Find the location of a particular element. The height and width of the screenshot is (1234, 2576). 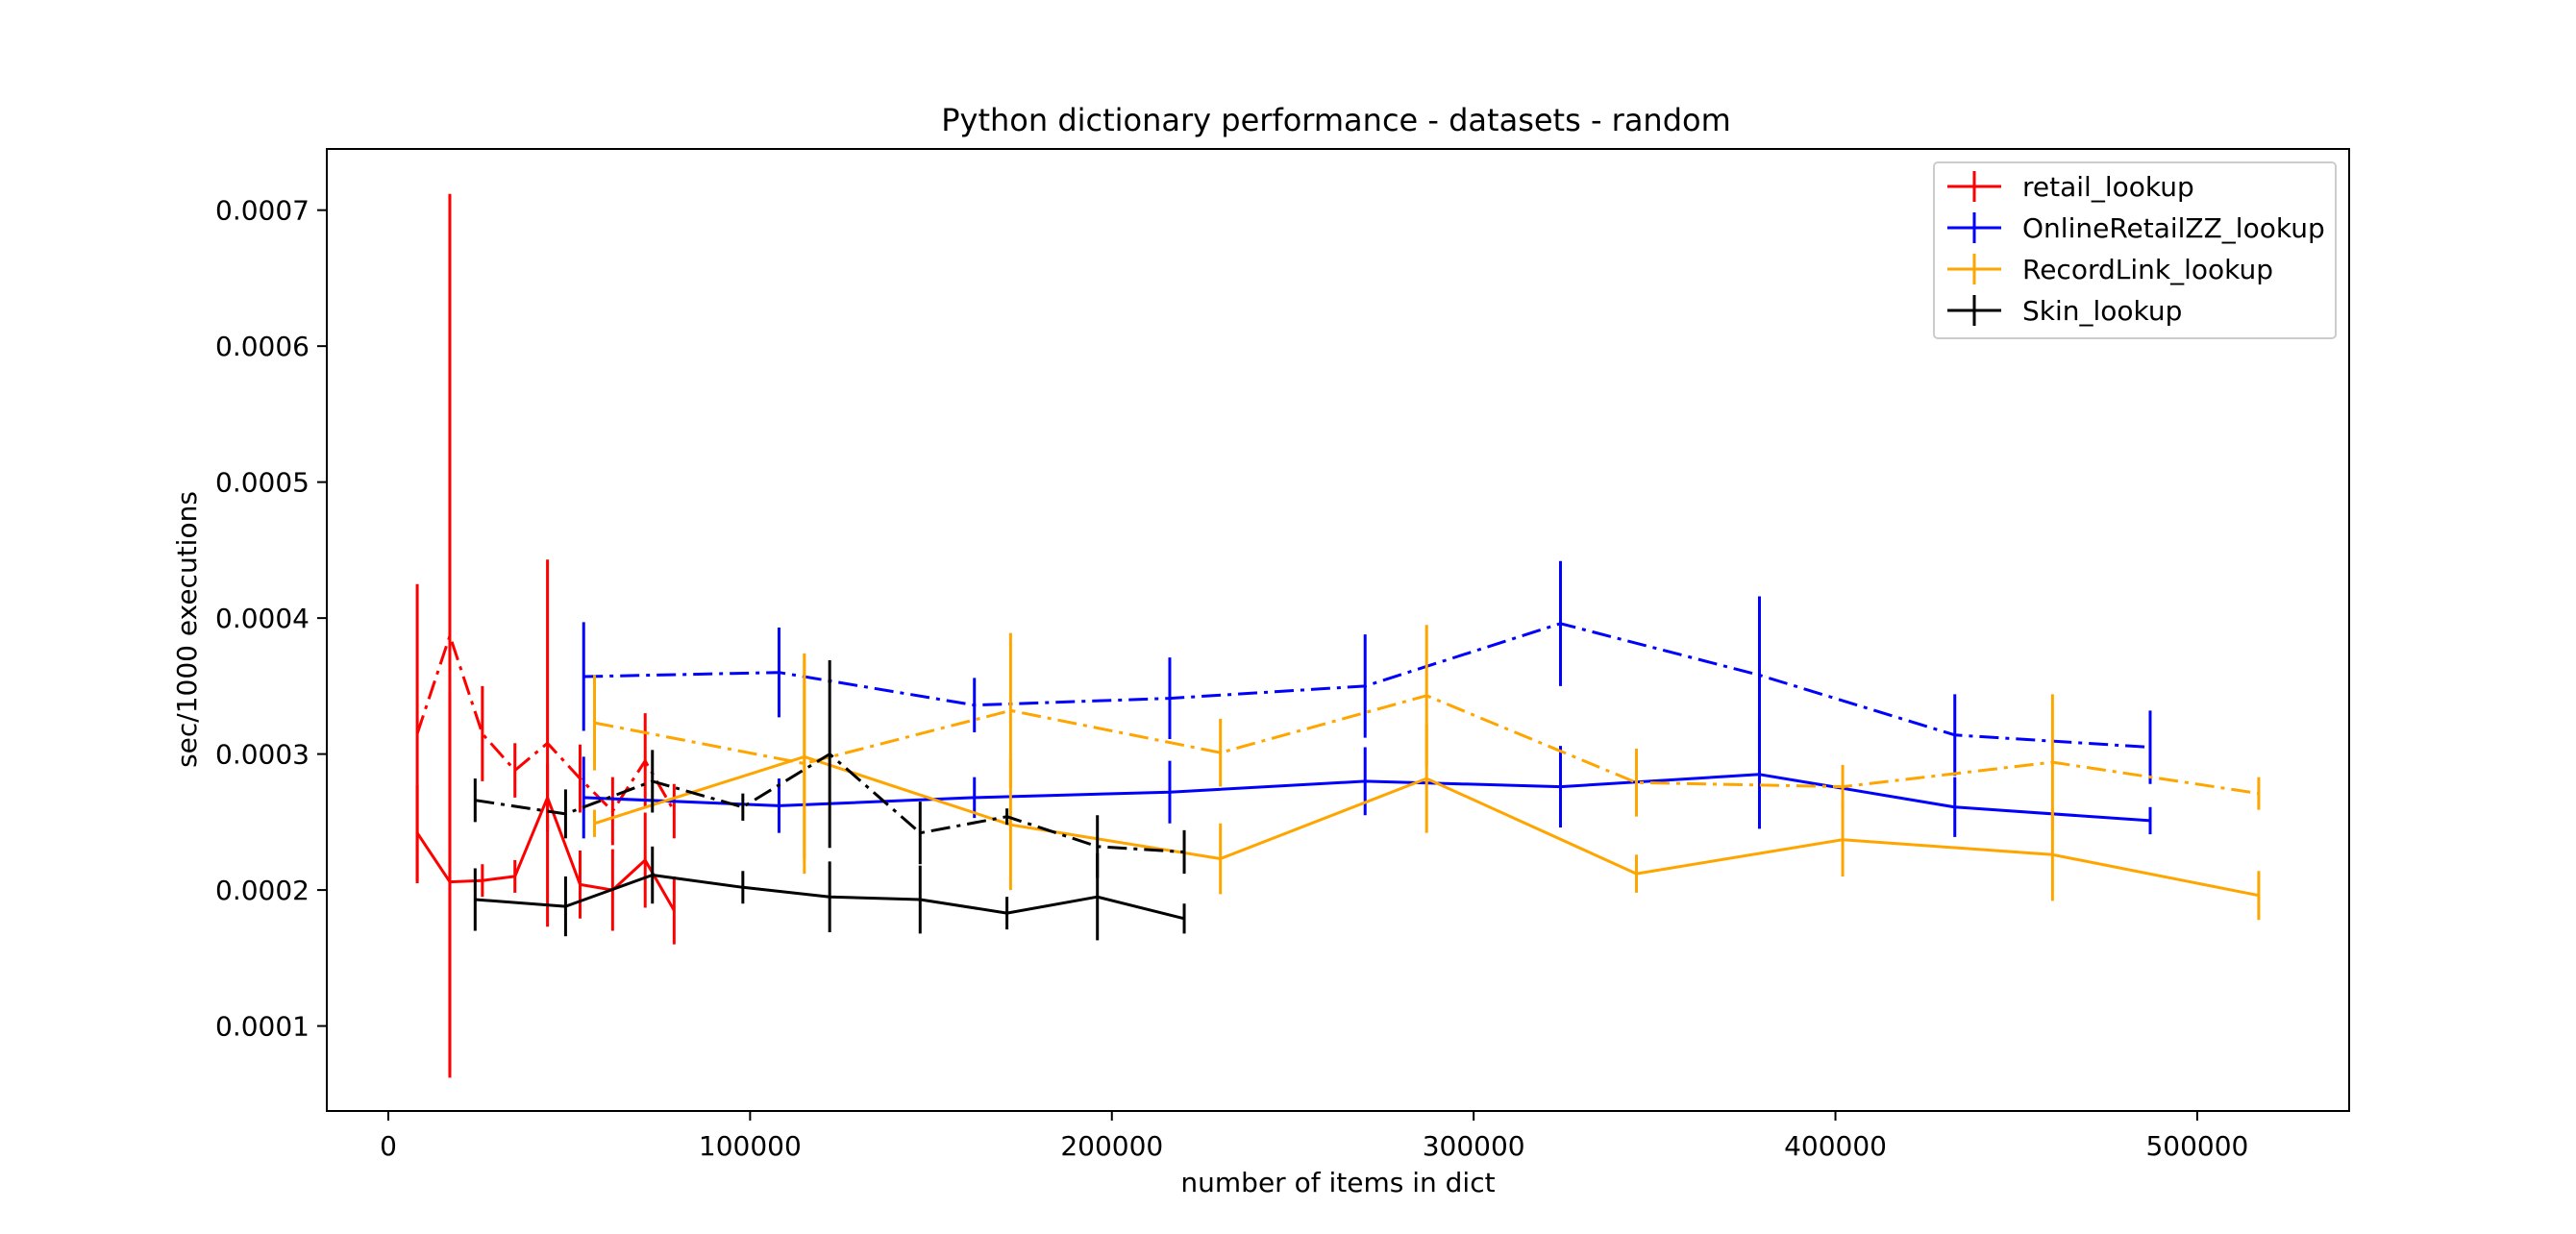

series-Skin_lookup-dashdot is located at coordinates (829, 768).